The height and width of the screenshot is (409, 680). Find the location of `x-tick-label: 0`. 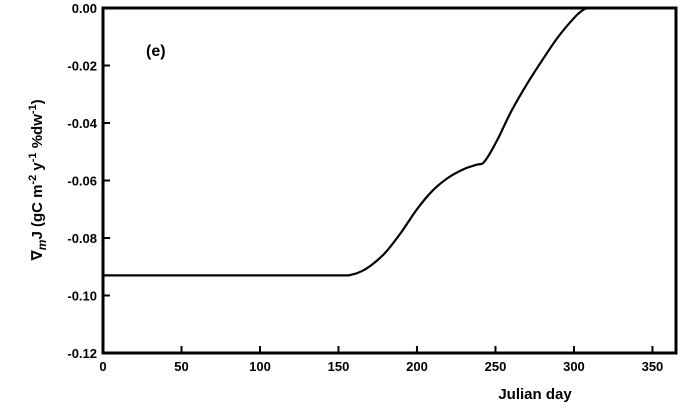

x-tick-label: 0 is located at coordinates (102, 366).